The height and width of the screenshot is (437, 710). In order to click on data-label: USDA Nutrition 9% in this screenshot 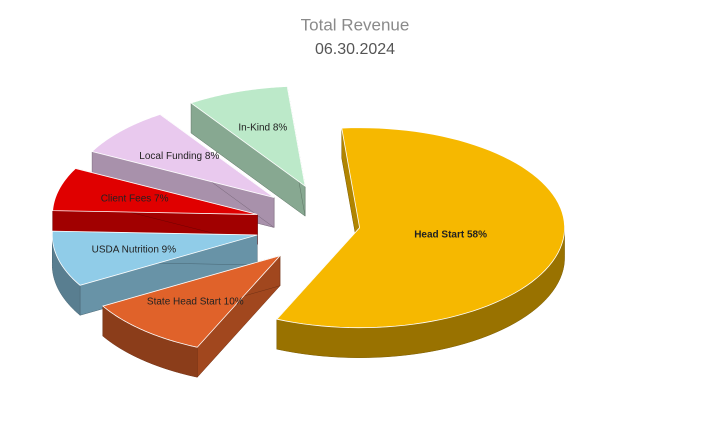, I will do `click(134, 250)`.